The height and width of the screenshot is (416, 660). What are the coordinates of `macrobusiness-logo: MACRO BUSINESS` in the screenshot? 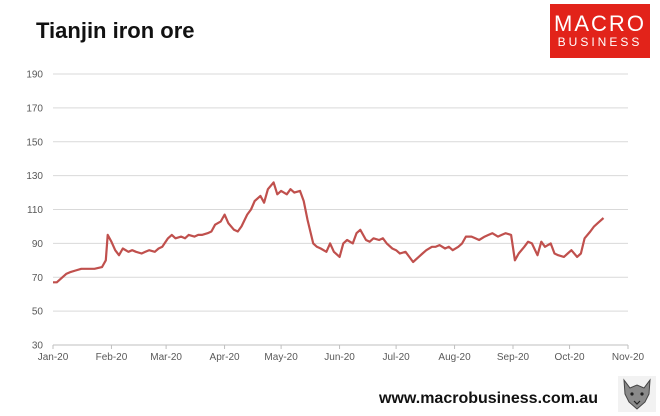 It's located at (600, 31).